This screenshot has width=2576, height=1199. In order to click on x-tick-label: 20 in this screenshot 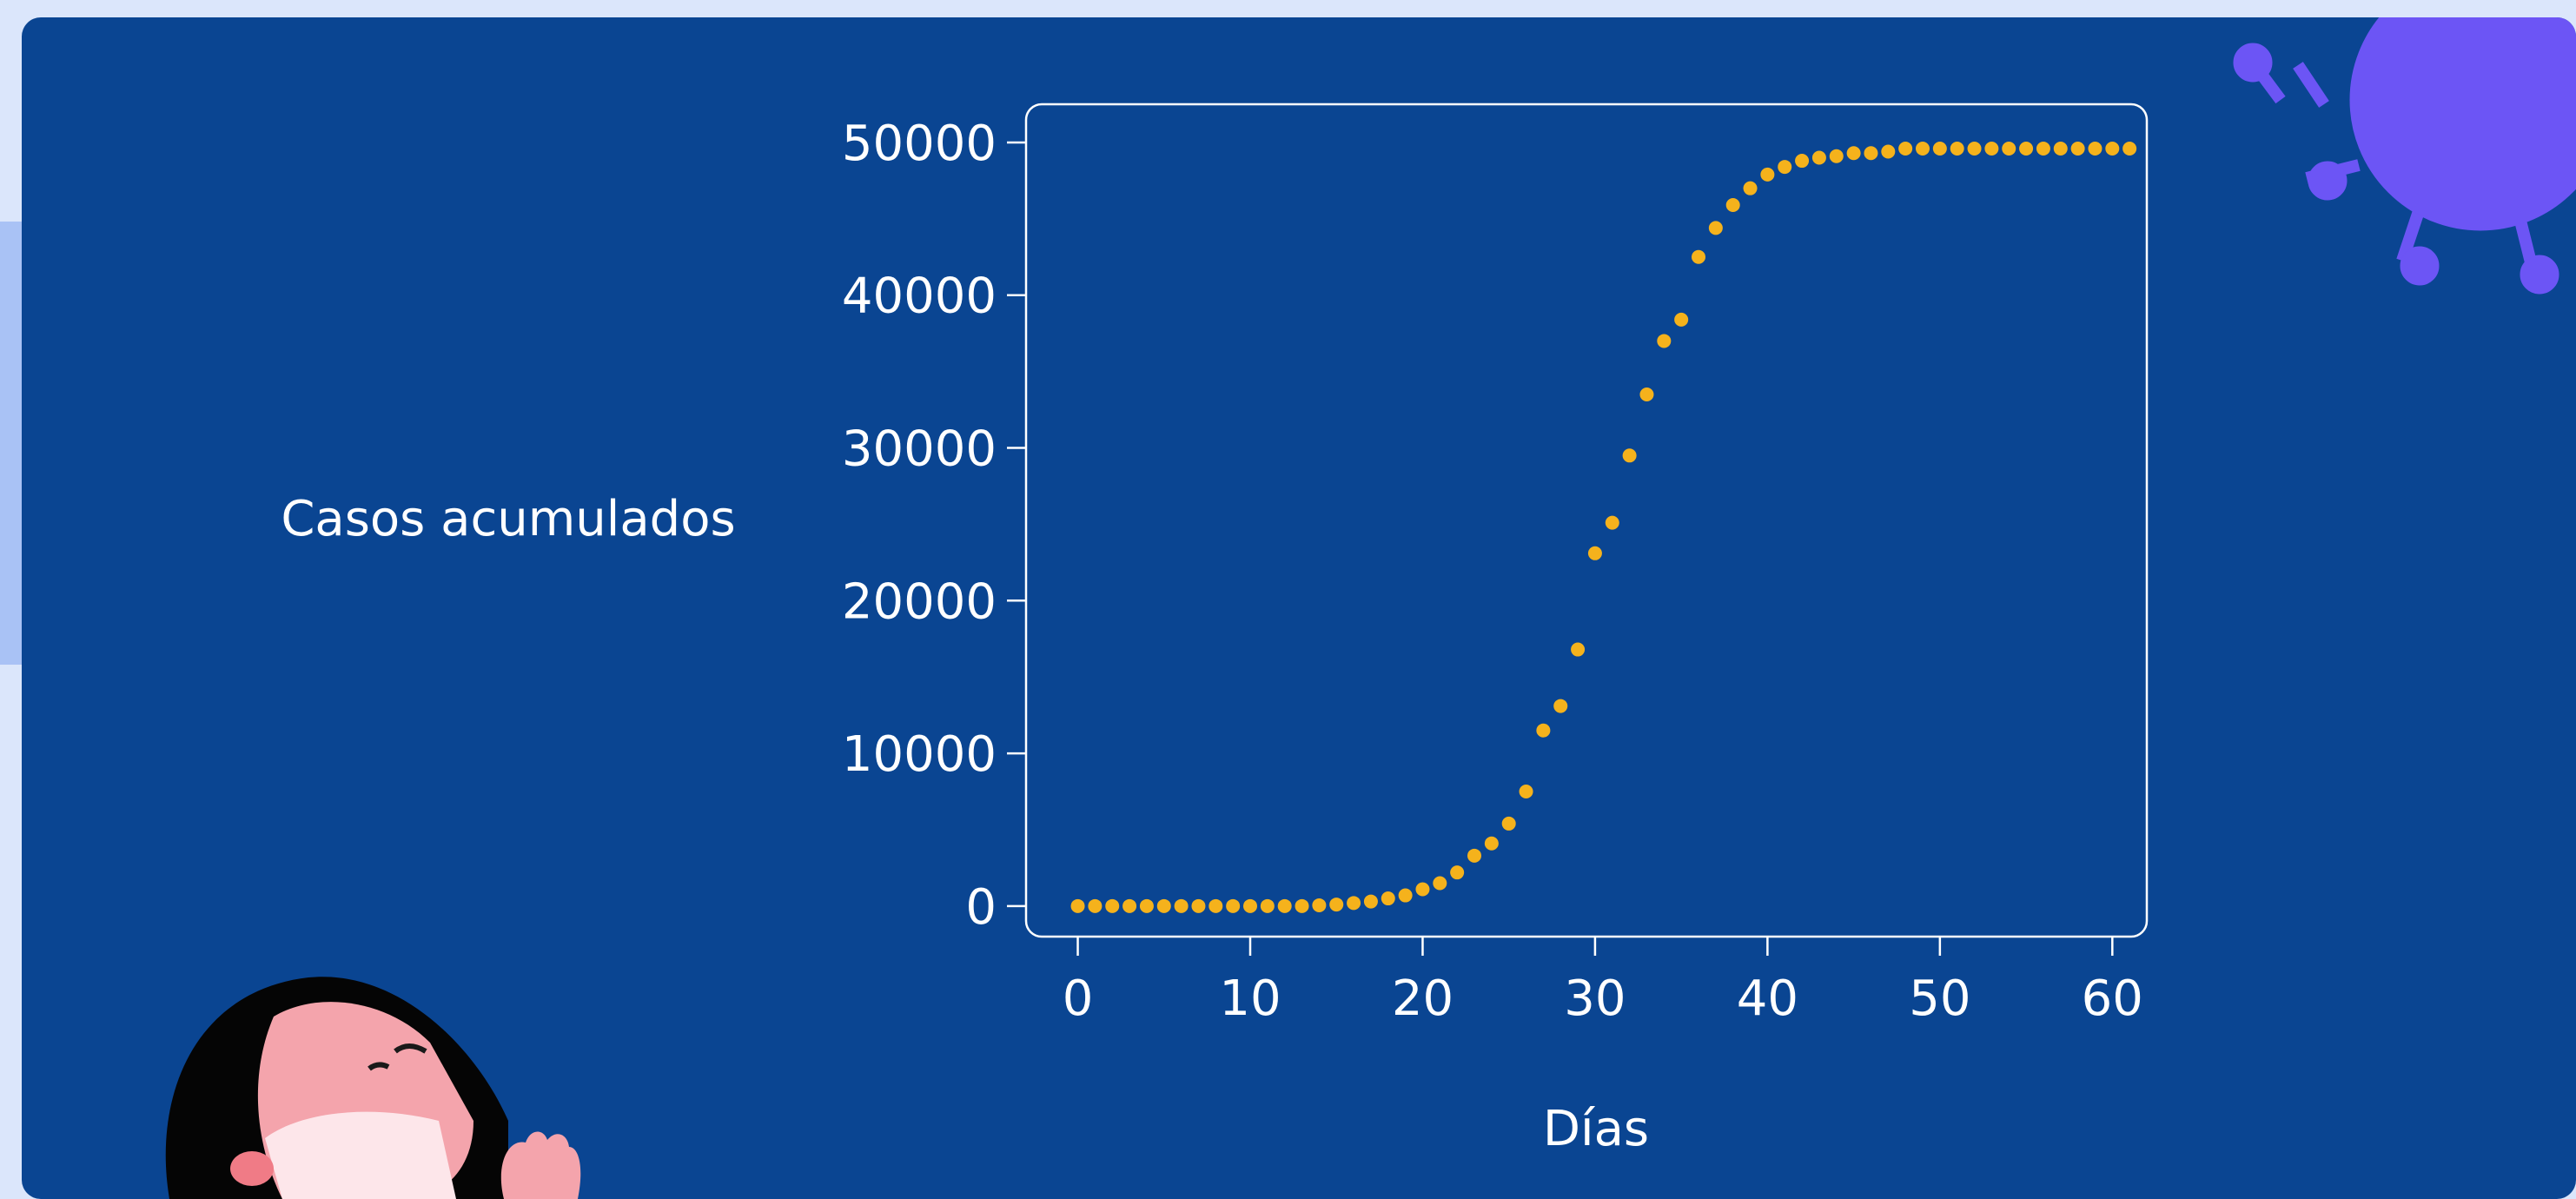, I will do `click(1423, 999)`.